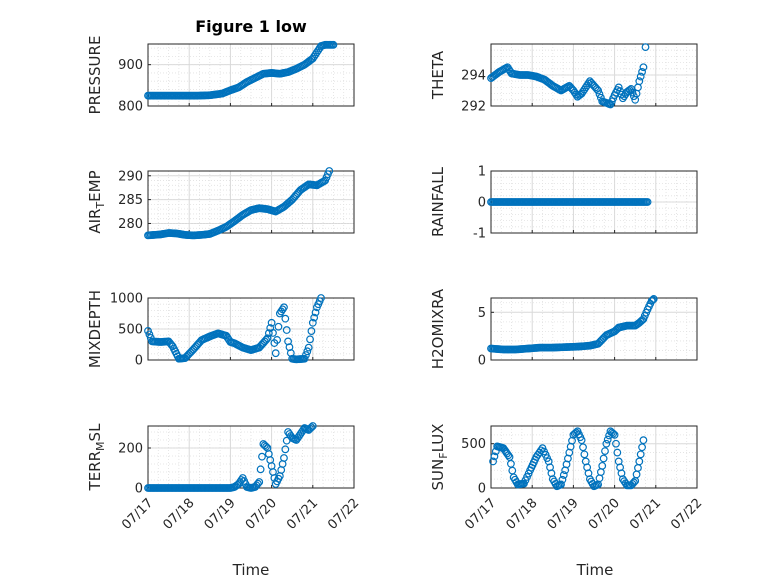 The height and width of the screenshot is (583, 778). Describe the element at coordinates (95, 329) in the screenshot. I see `y-axis-label: MIXDEPTH` at that location.